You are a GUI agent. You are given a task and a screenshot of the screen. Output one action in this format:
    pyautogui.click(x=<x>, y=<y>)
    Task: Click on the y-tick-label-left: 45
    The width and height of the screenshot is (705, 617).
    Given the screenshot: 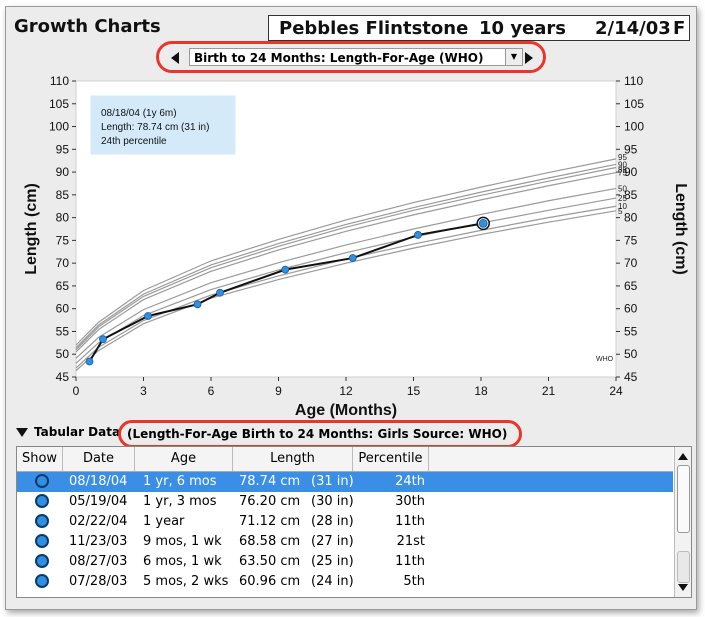 What is the action you would take?
    pyautogui.click(x=63, y=377)
    